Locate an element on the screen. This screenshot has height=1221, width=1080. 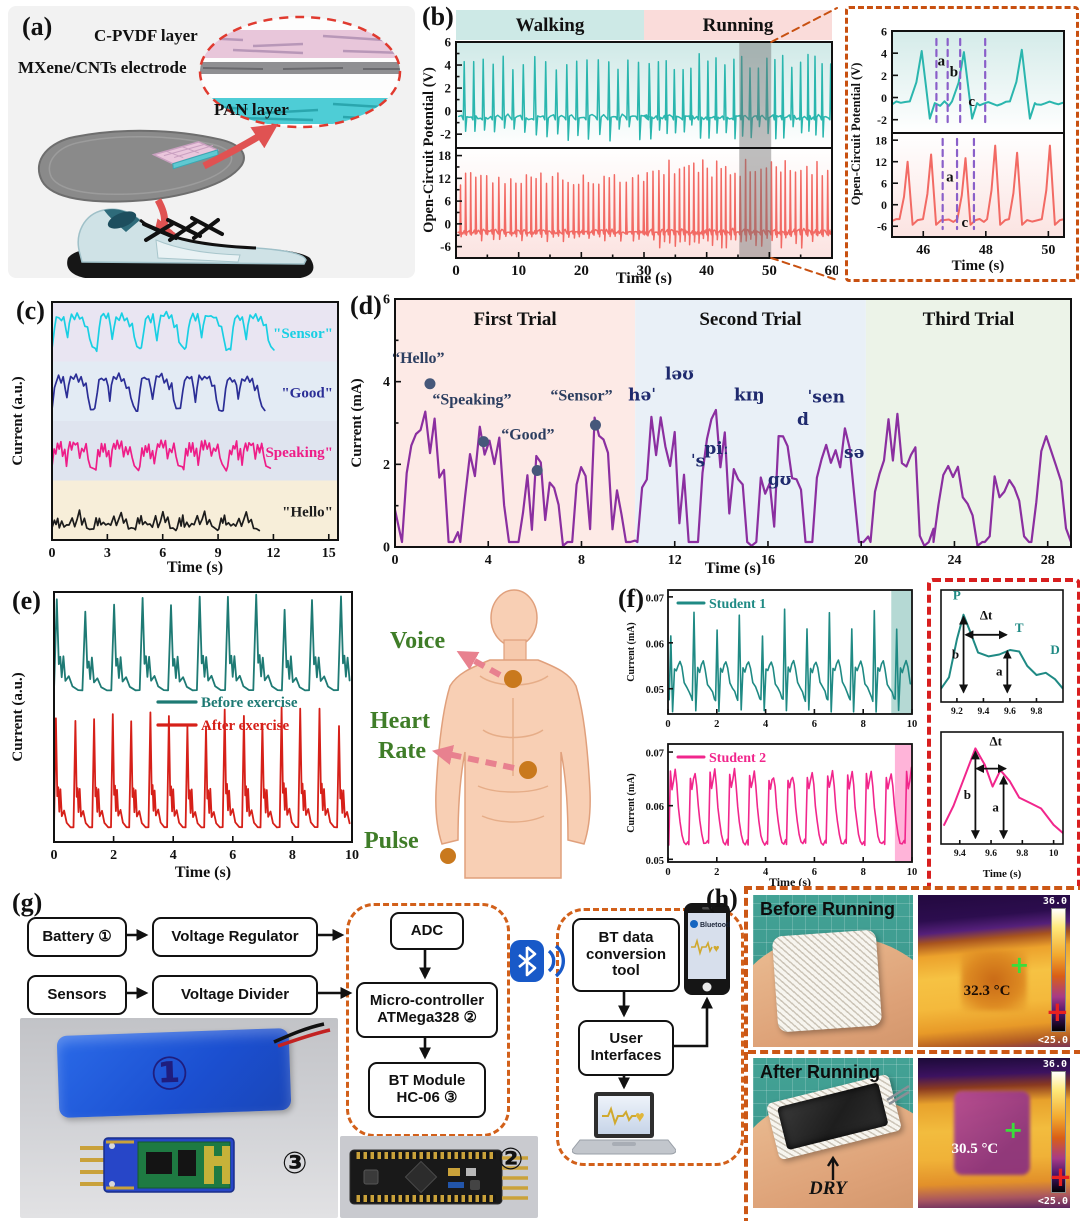
before-thermal-image: + + 32.3 °C 36.0 <25.0 is located at coordinates (994, 971).